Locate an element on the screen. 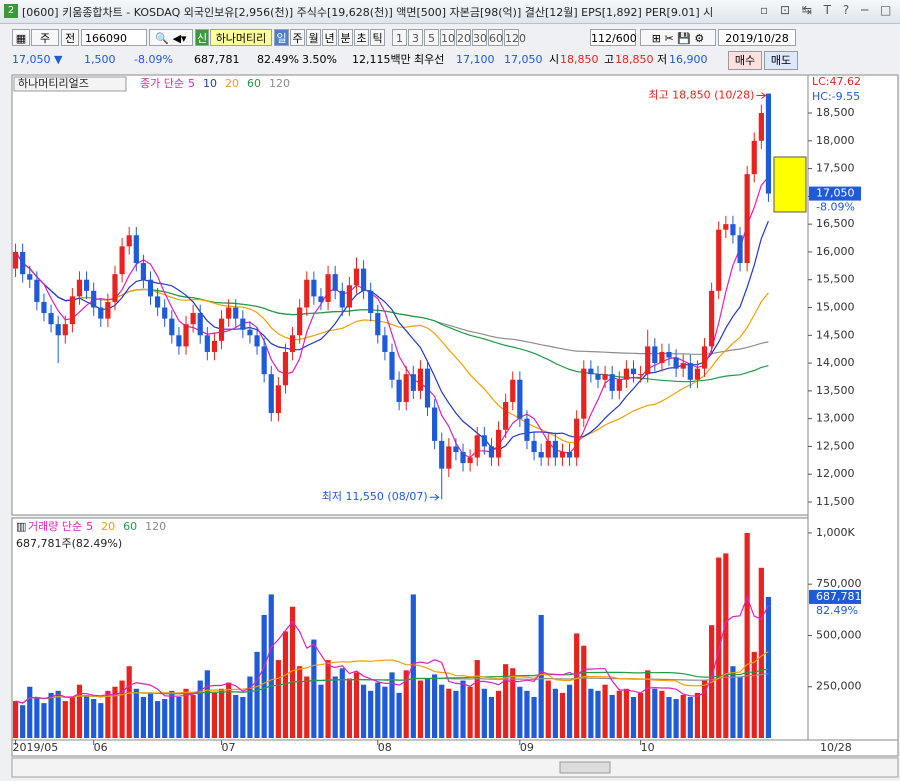 This screenshot has width=900, height=781. period-button: 주 is located at coordinates (297, 37).